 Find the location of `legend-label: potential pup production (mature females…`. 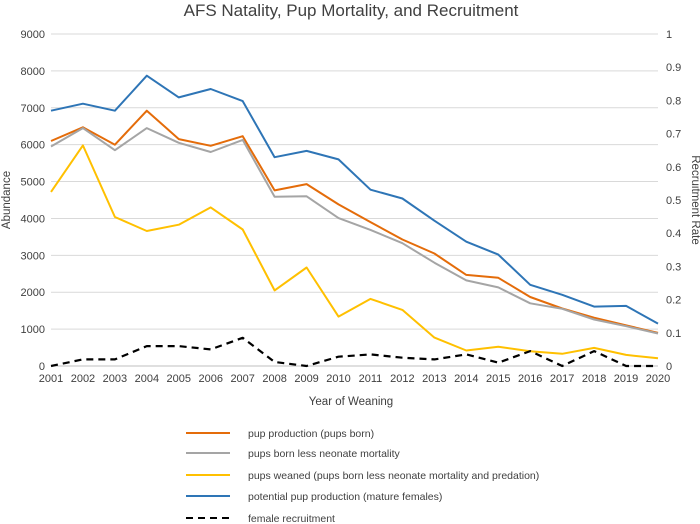

legend-label: potential pup production (mature females… is located at coordinates (345, 497).